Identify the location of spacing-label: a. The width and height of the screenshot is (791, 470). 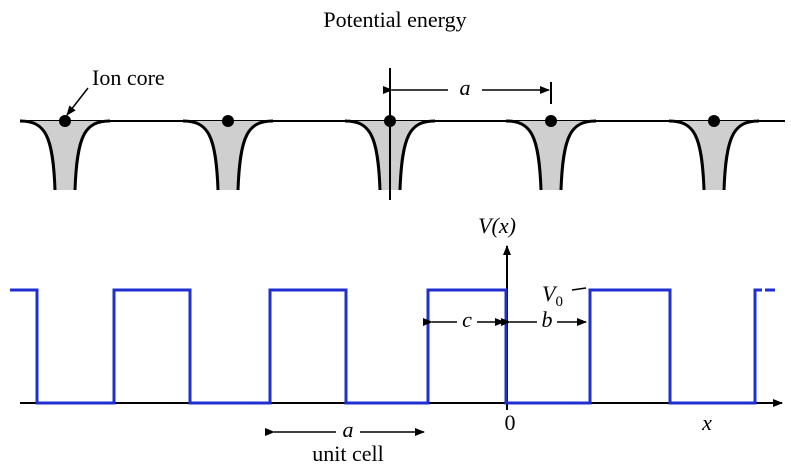
(465, 87).